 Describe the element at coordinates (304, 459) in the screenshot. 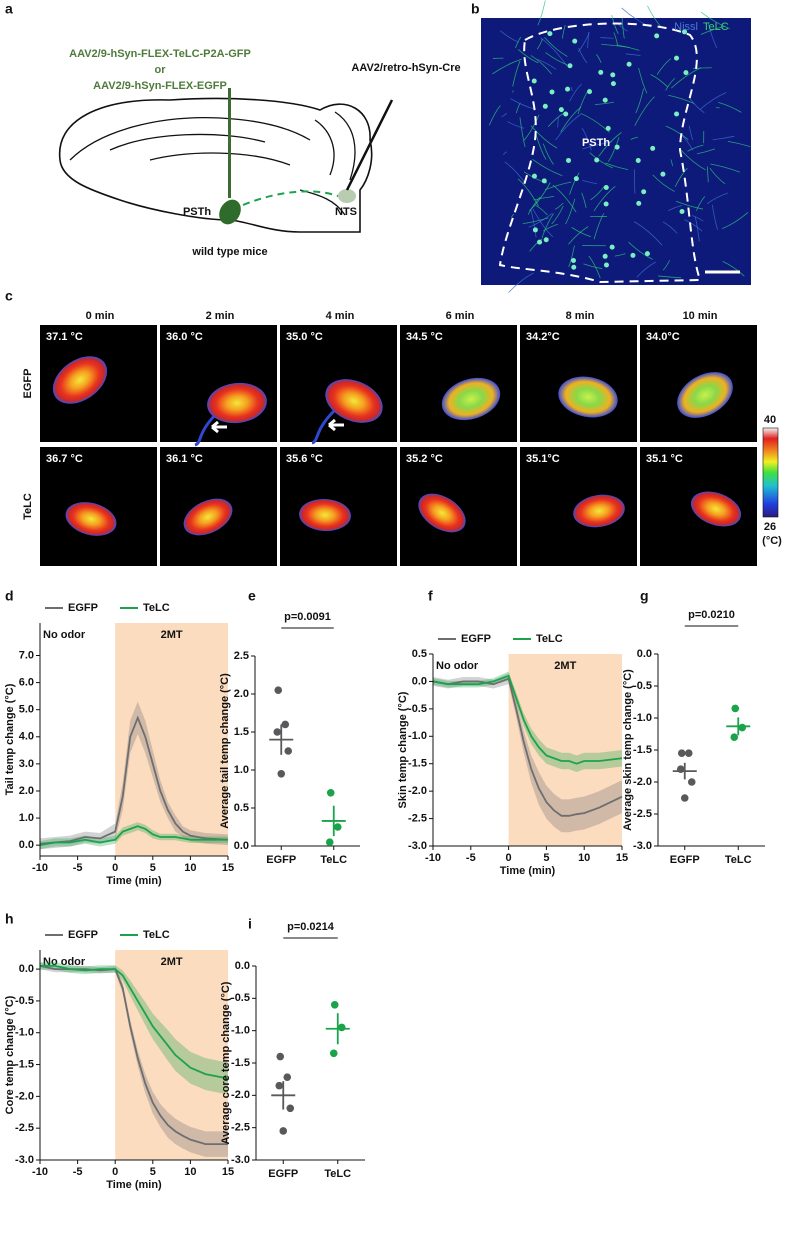

I see `temp-label: 35.6 °C` at that location.